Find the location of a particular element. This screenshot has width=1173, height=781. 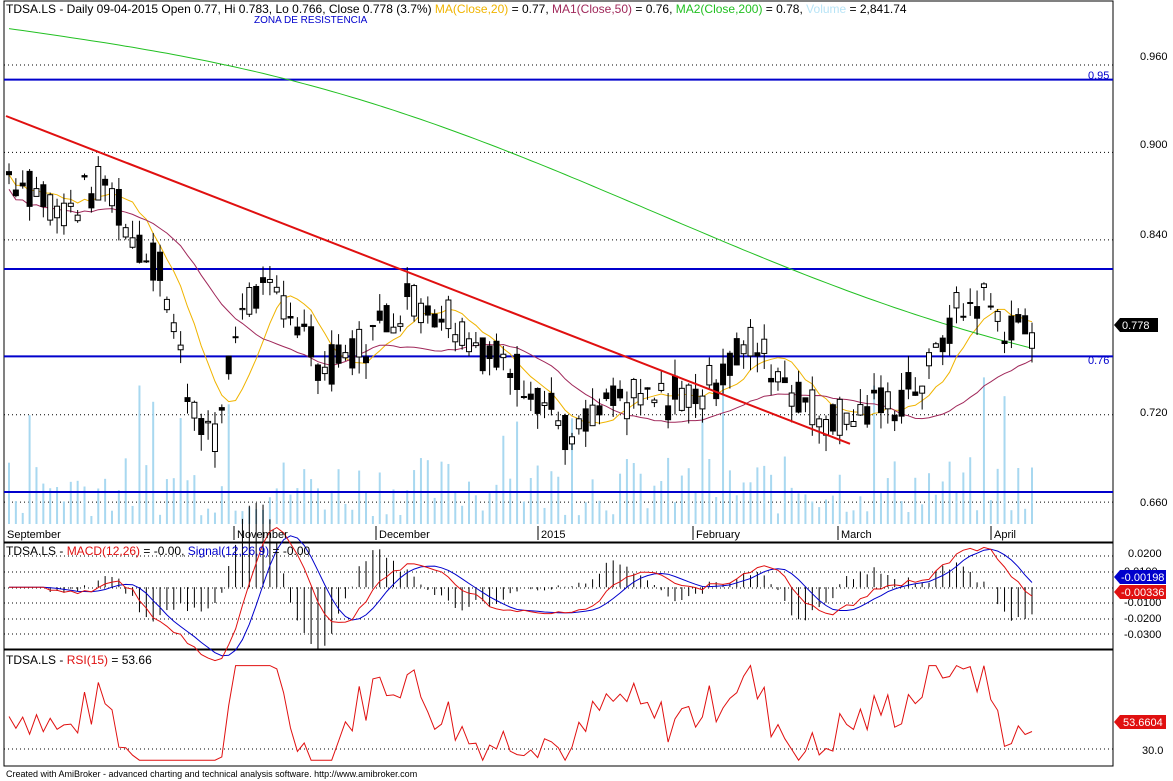

last-close-marker: 0.778 is located at coordinates (1136, 325).